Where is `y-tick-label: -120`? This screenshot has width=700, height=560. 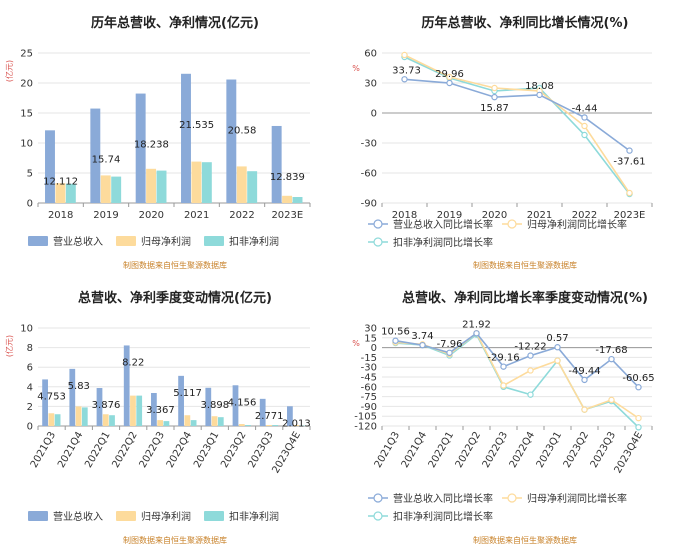
y-tick-label: -120 is located at coordinates (365, 427).